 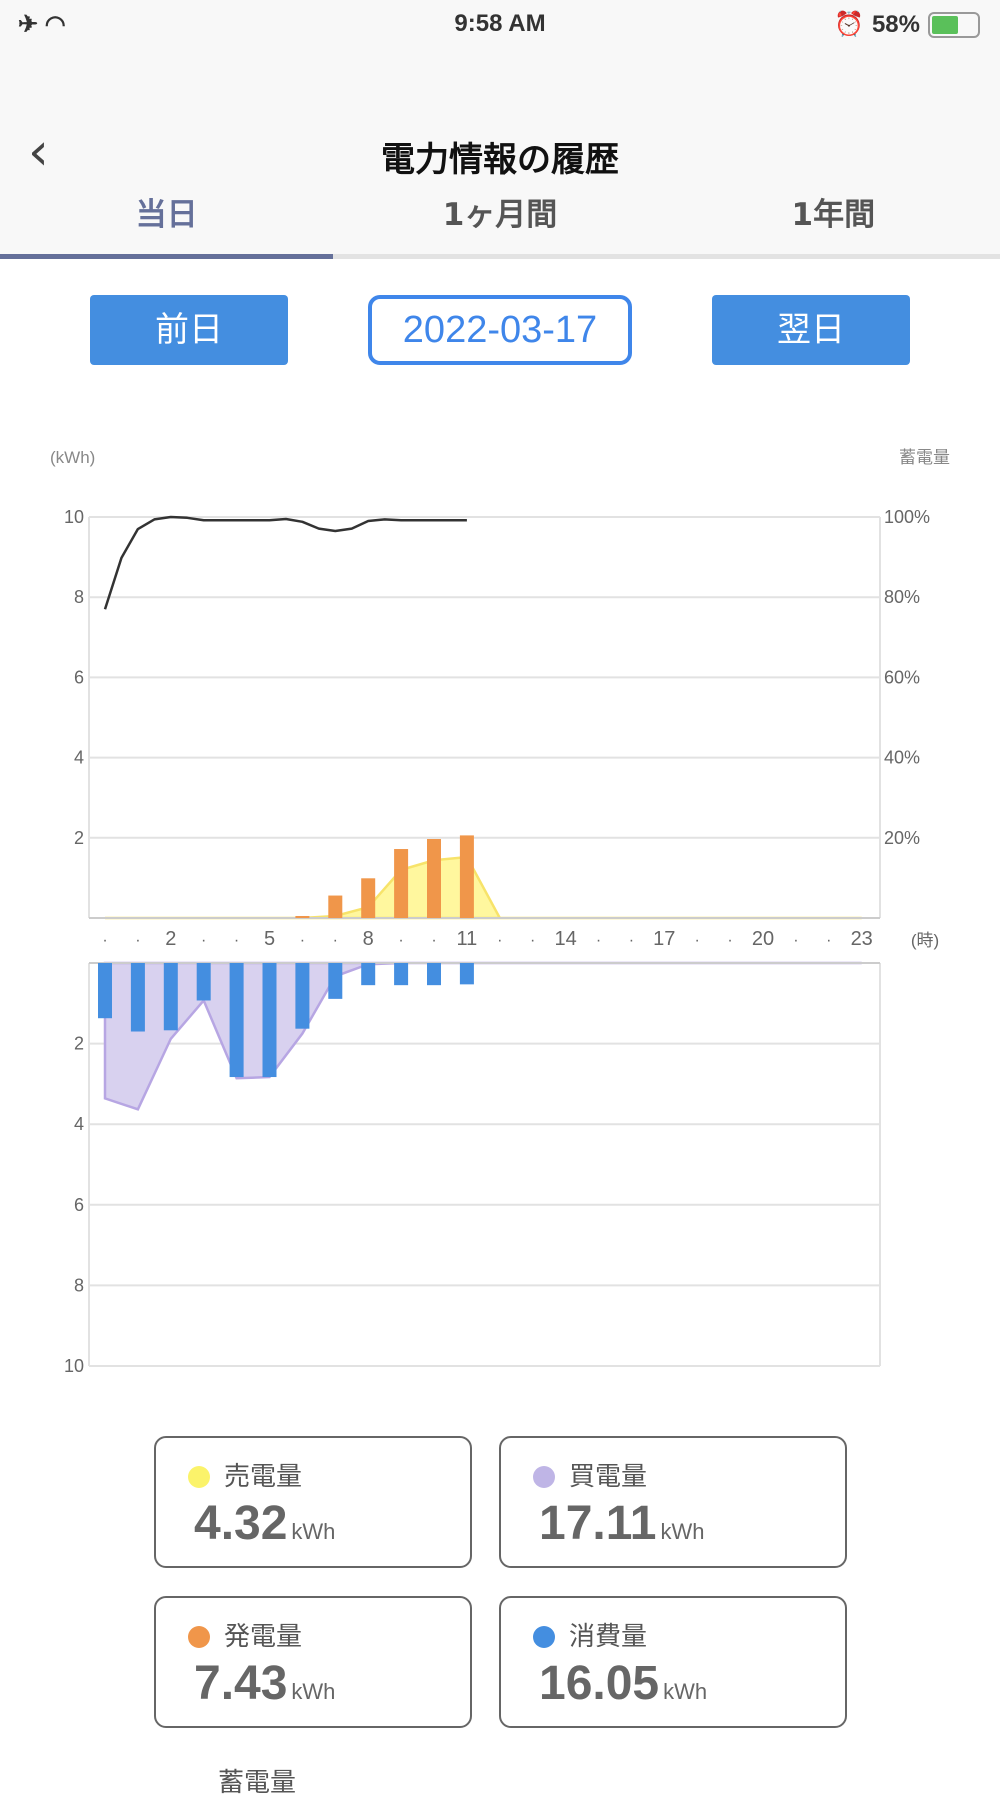 I want to click on tab-month: 1ヶ月間, so click(x=500, y=215).